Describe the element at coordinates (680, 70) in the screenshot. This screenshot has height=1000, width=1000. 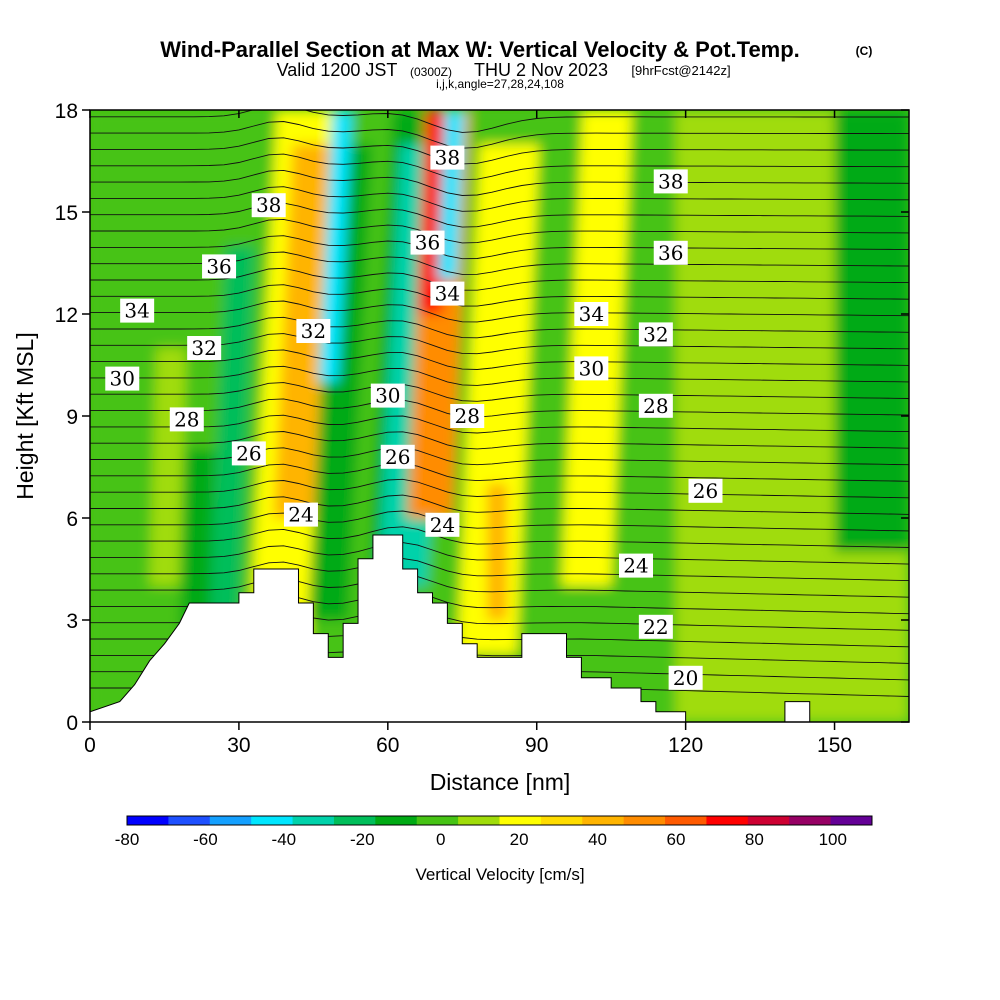
I see `forecast-label: [9hrFcst@2142z]` at that location.